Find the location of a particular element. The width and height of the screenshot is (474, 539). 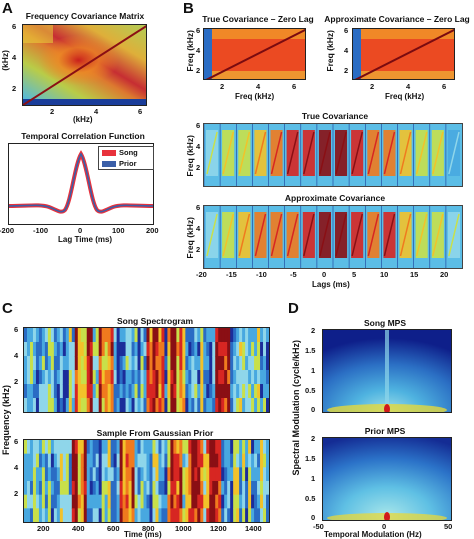

lag-xtick-5: 5 is located at coordinates (354, 274).